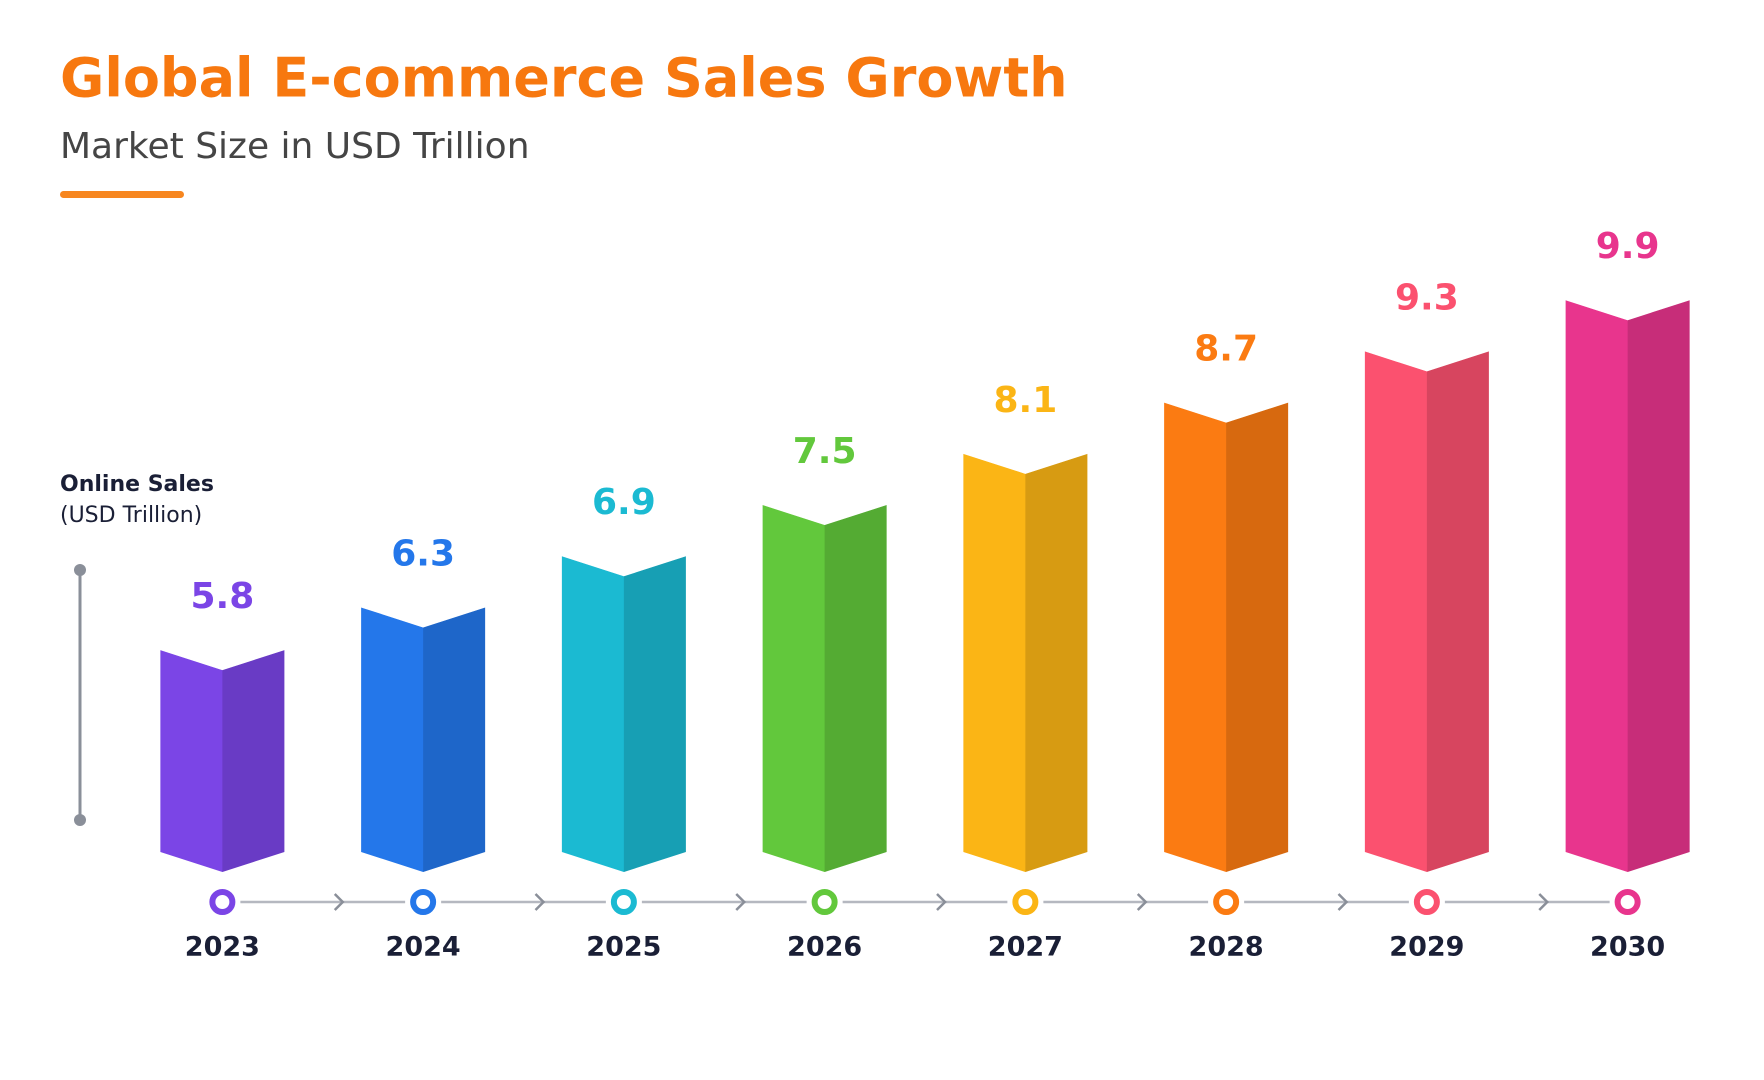 Image resolution: width=1764 pixels, height=1080 pixels. Describe the element at coordinates (1025, 947) in the screenshot. I see `x-tick-label: 2027` at that location.